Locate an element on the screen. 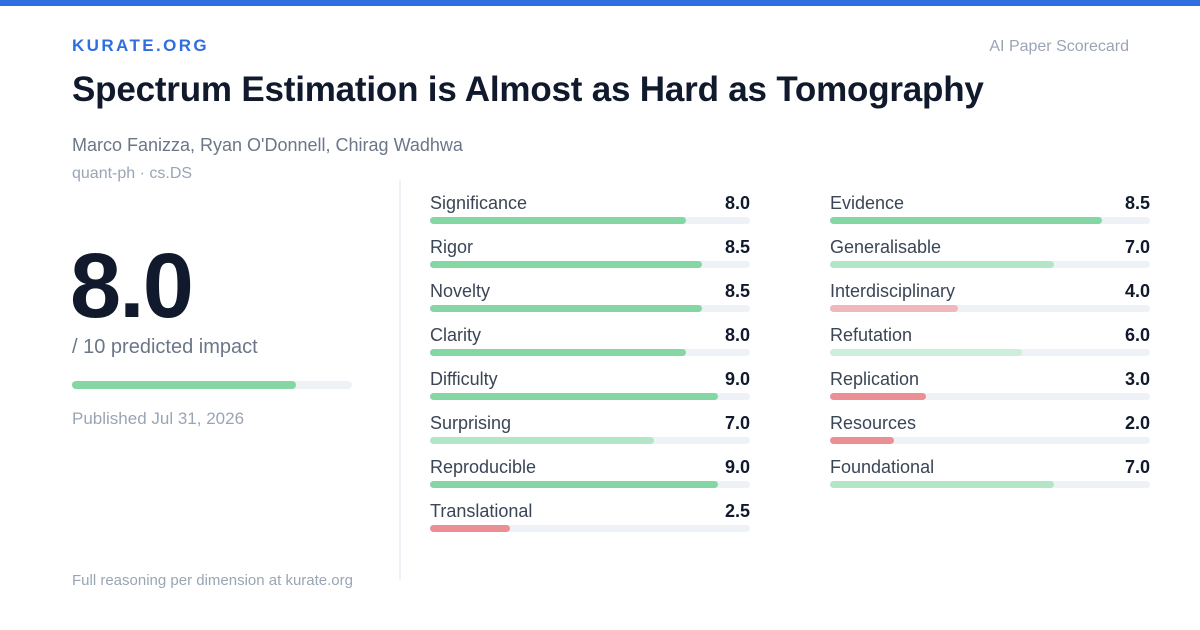 Image resolution: width=1200 pixels, height=630 pixels. dimension-score: 4.0 is located at coordinates (1137, 291).